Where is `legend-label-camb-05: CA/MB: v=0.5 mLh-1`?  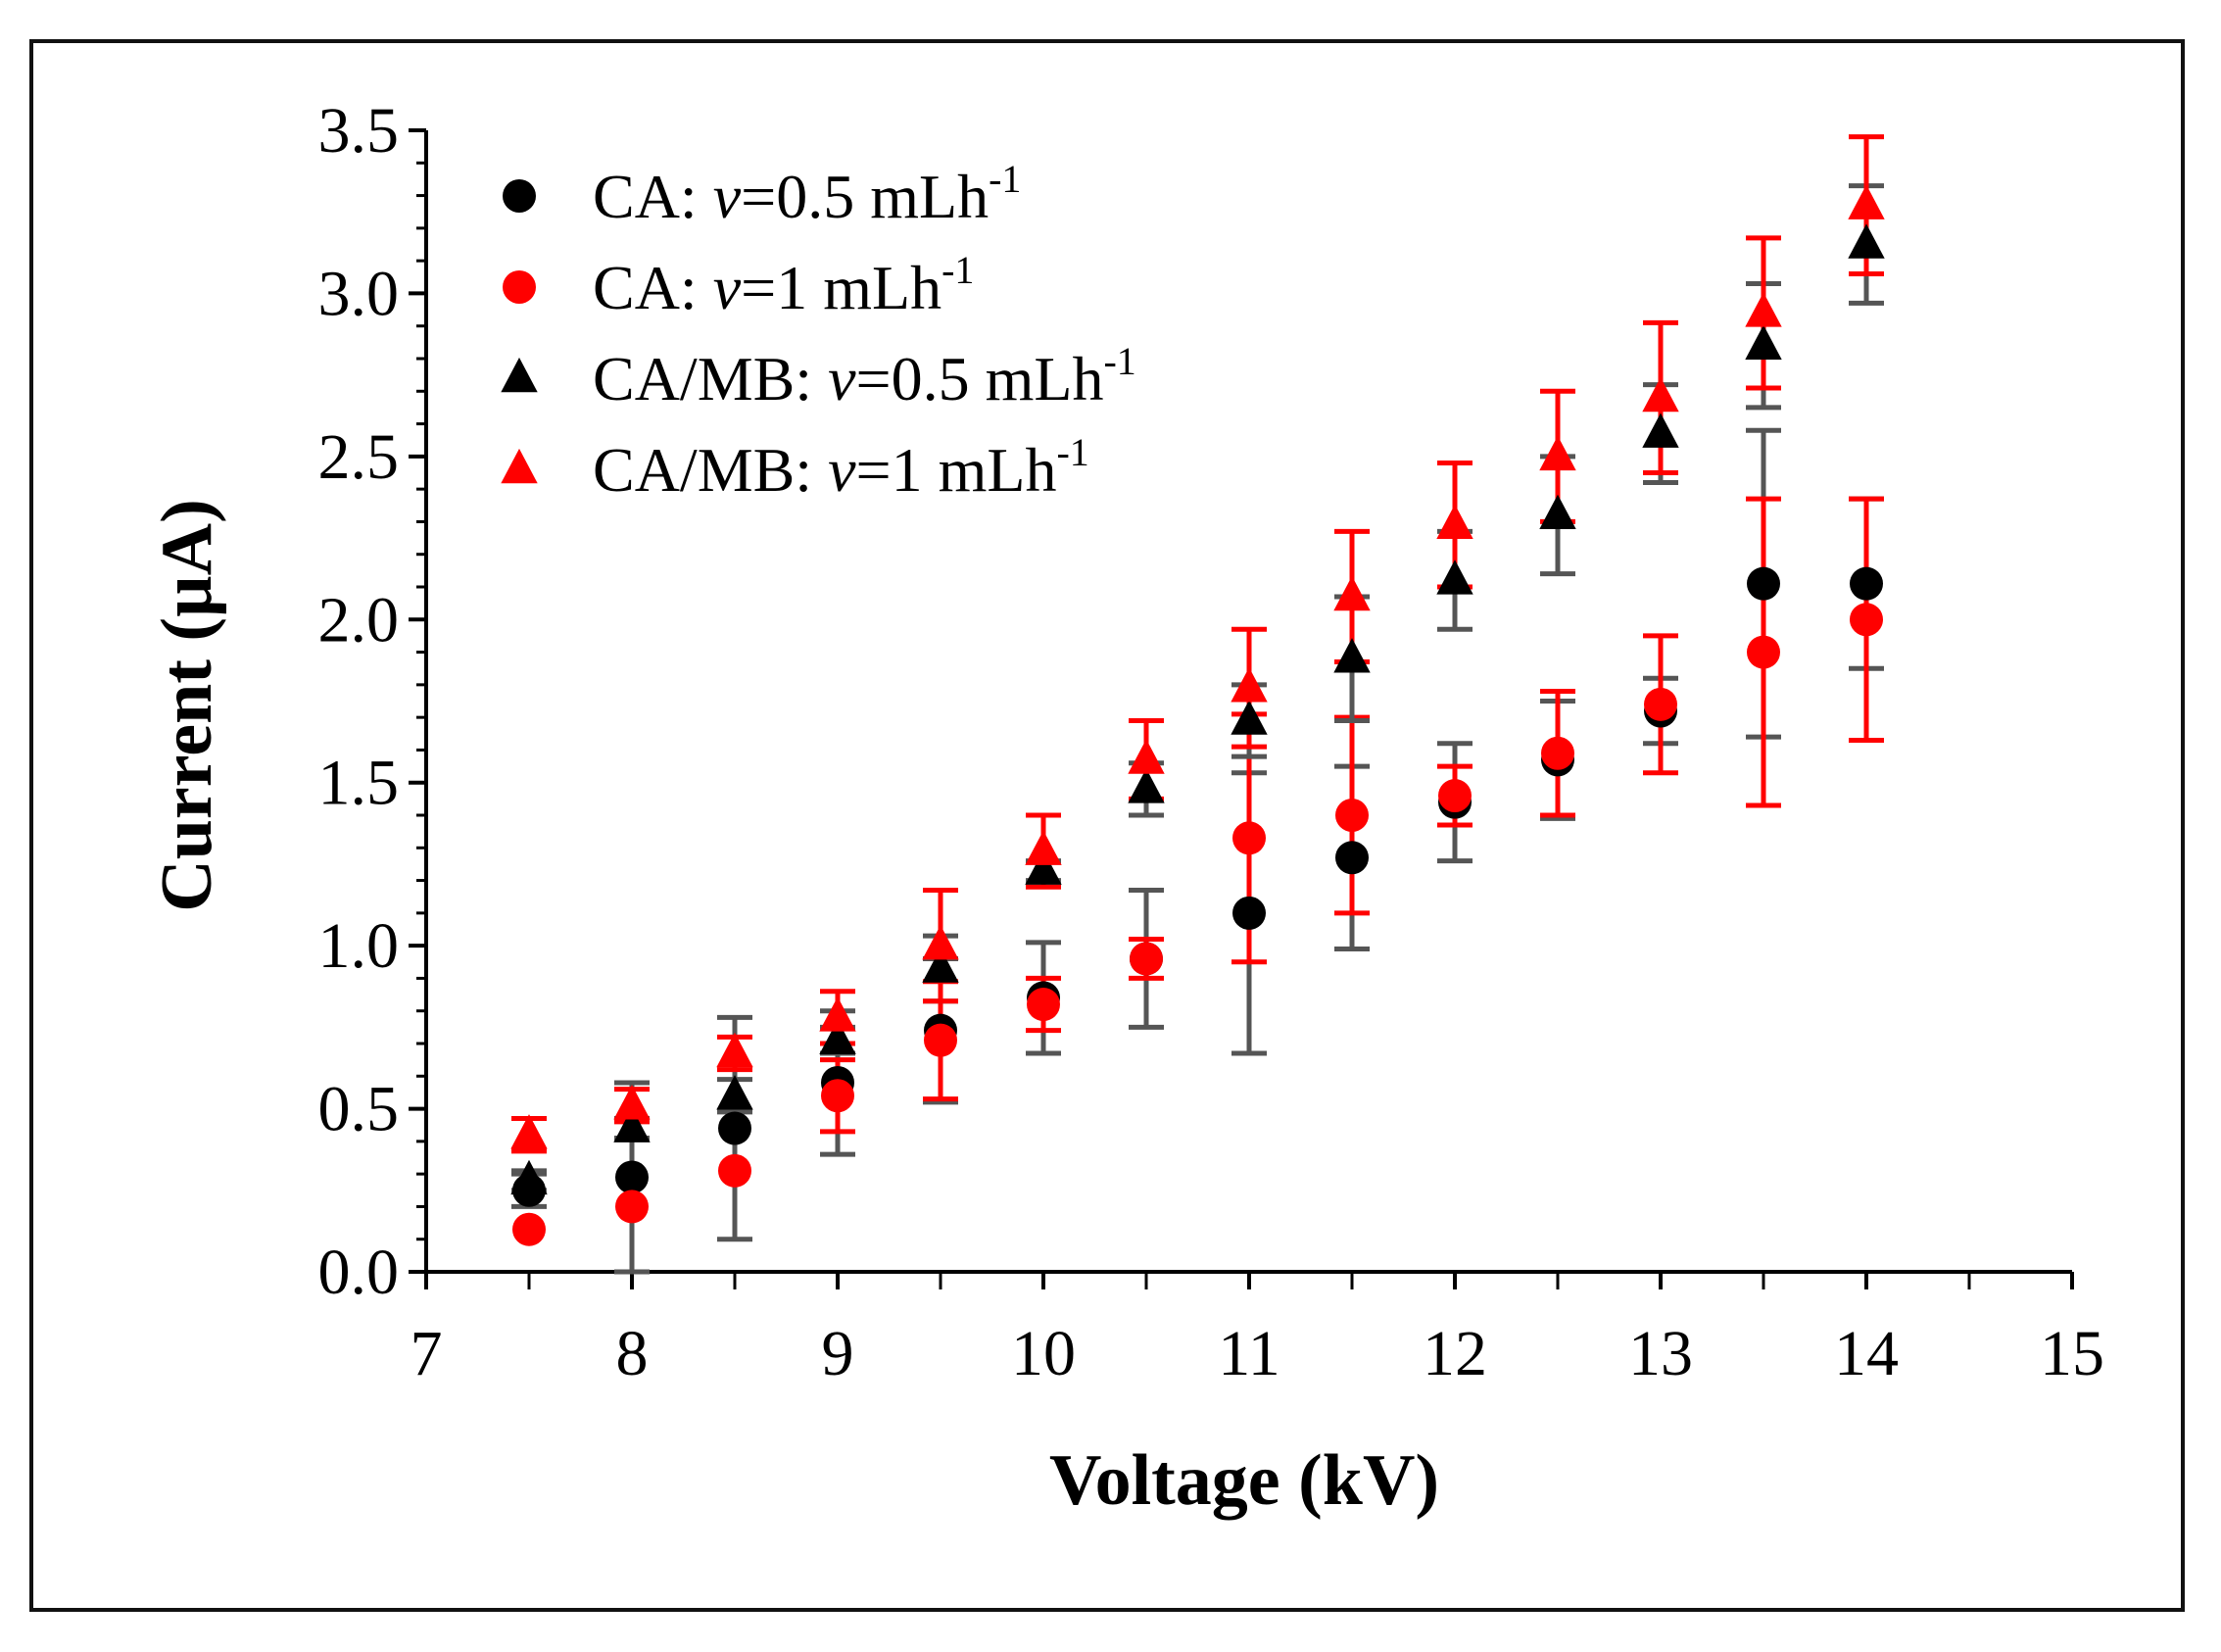 legend-label-camb-05: CA/MB: v=0.5 mLh-1 is located at coordinates (865, 376).